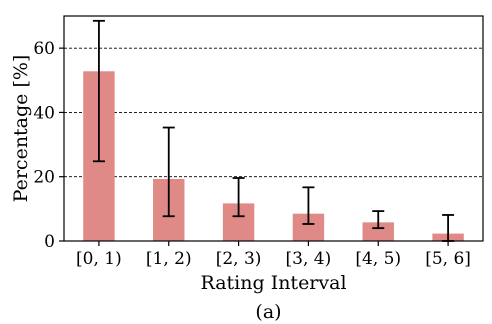 The height and width of the screenshot is (324, 492). What do you see at coordinates (99, 259) in the screenshot?
I see `x-tick-label: [0, 1)` at bounding box center [99, 259].